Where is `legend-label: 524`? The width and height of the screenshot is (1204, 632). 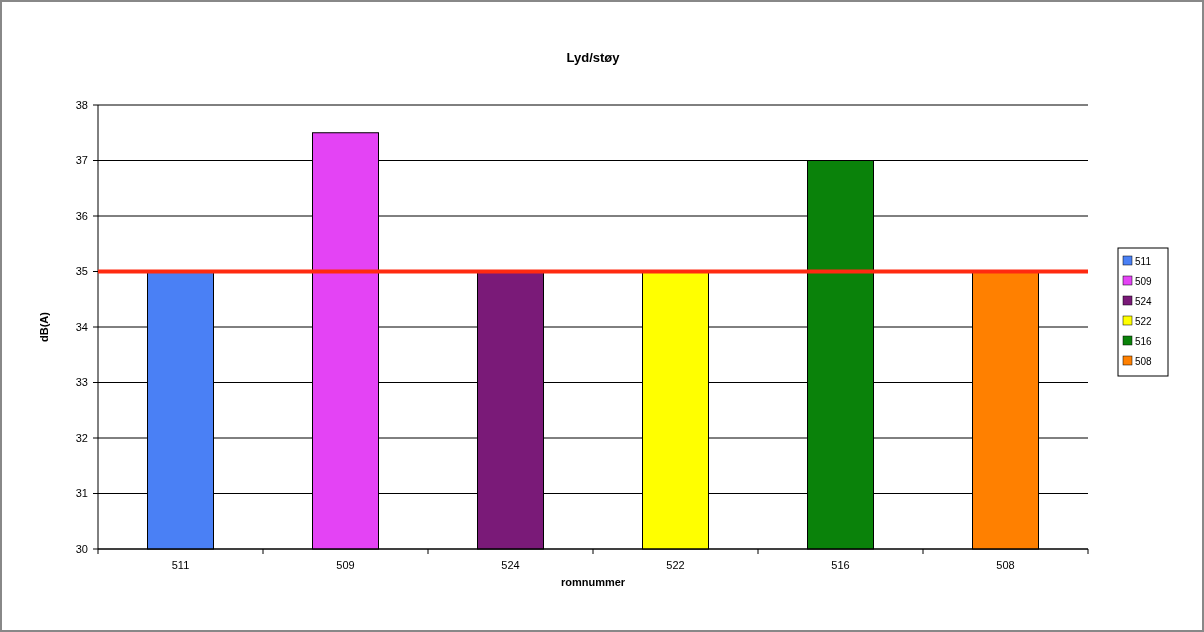
legend-label: 524 is located at coordinates (1144, 301).